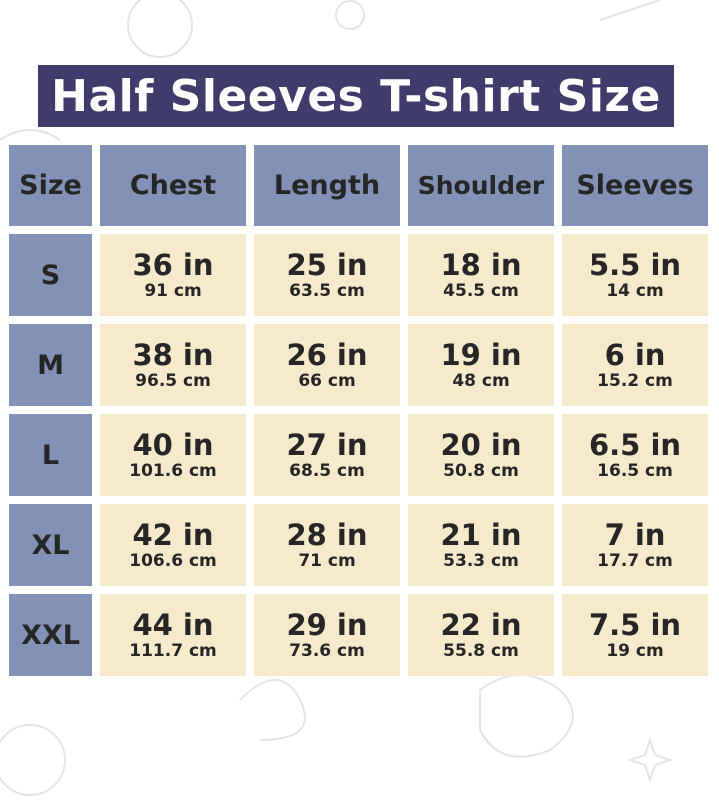 Image resolution: width=719 pixels, height=800 pixels. I want to click on value-inches: 19 in, so click(481, 355).